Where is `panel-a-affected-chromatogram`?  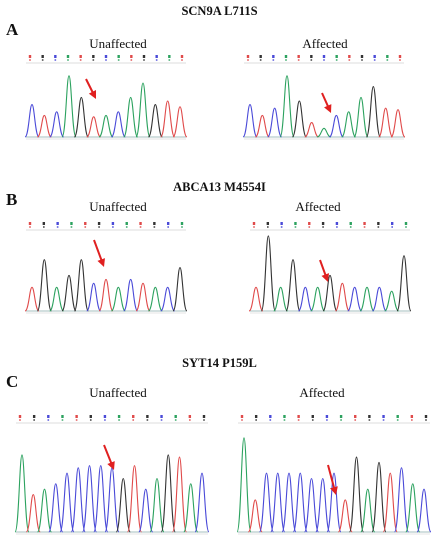
panel-a-affected-chromatogram is located at coordinates (324, 97).